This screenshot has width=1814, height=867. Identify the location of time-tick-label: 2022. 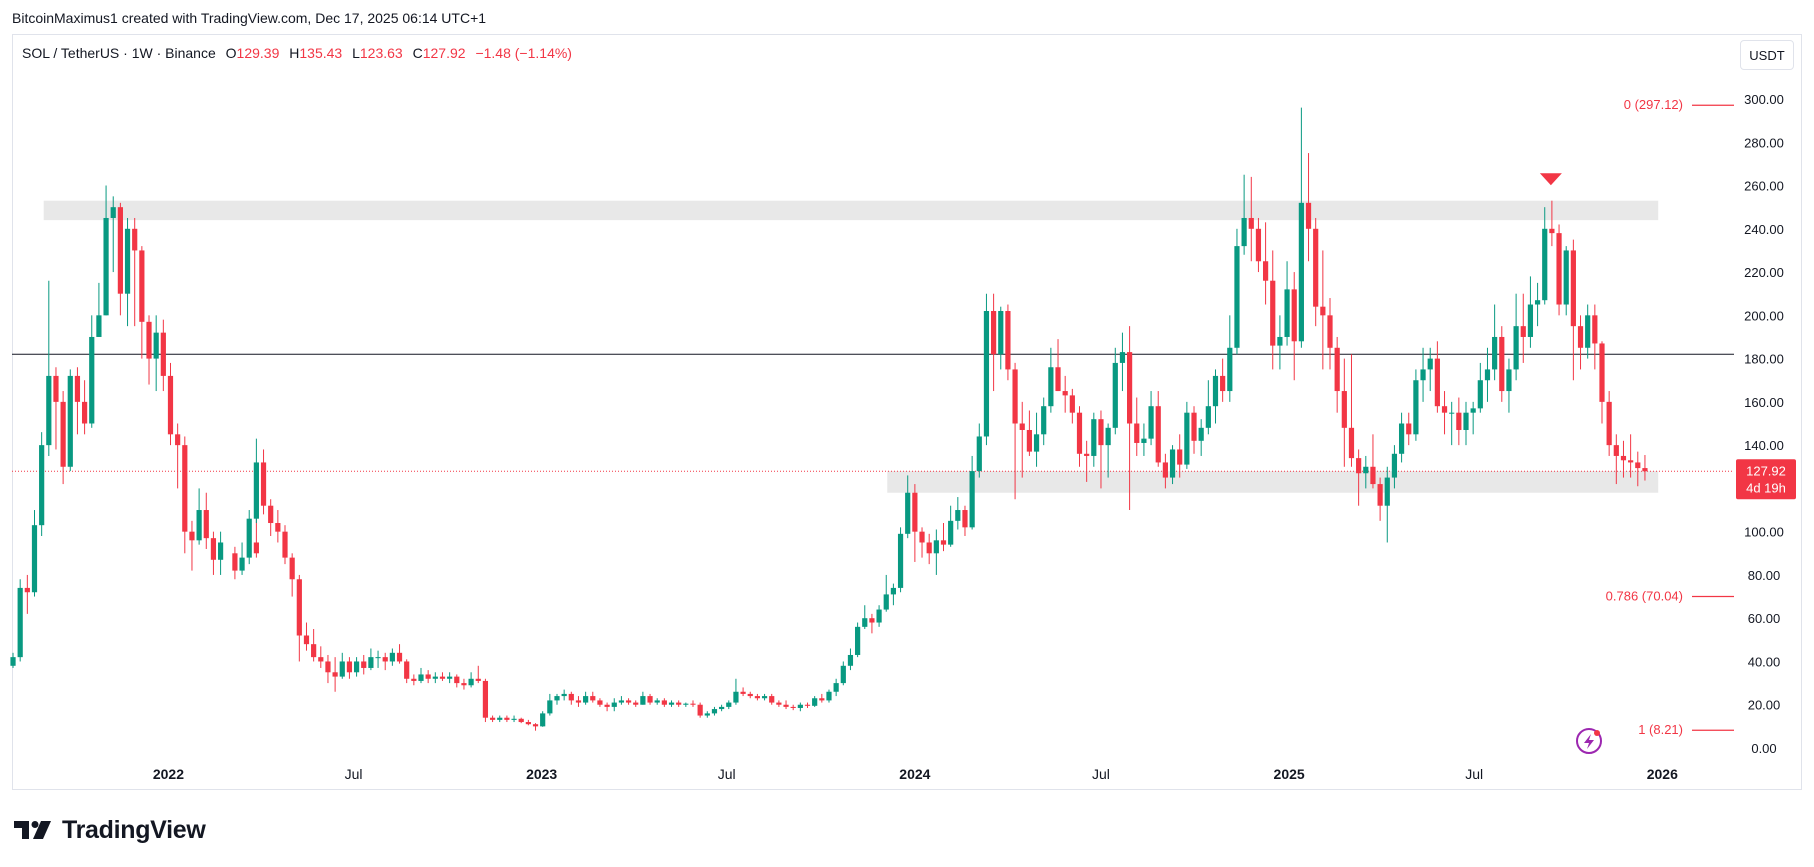
(168, 774).